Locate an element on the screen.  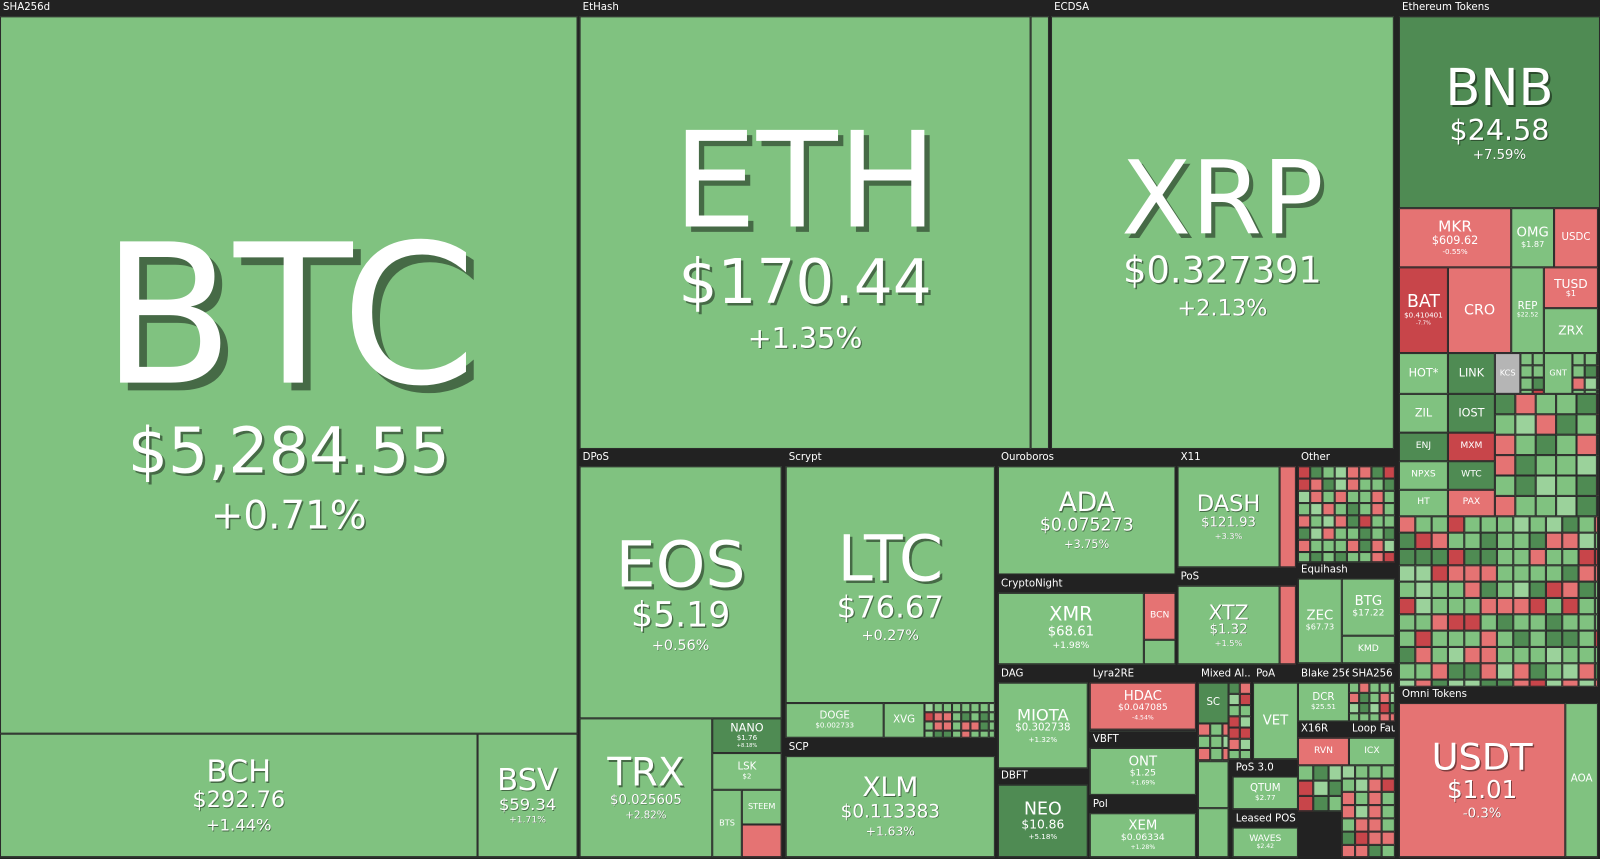
coin-tile: XMR $68.61 +1.98% is located at coordinates (1070, 628).